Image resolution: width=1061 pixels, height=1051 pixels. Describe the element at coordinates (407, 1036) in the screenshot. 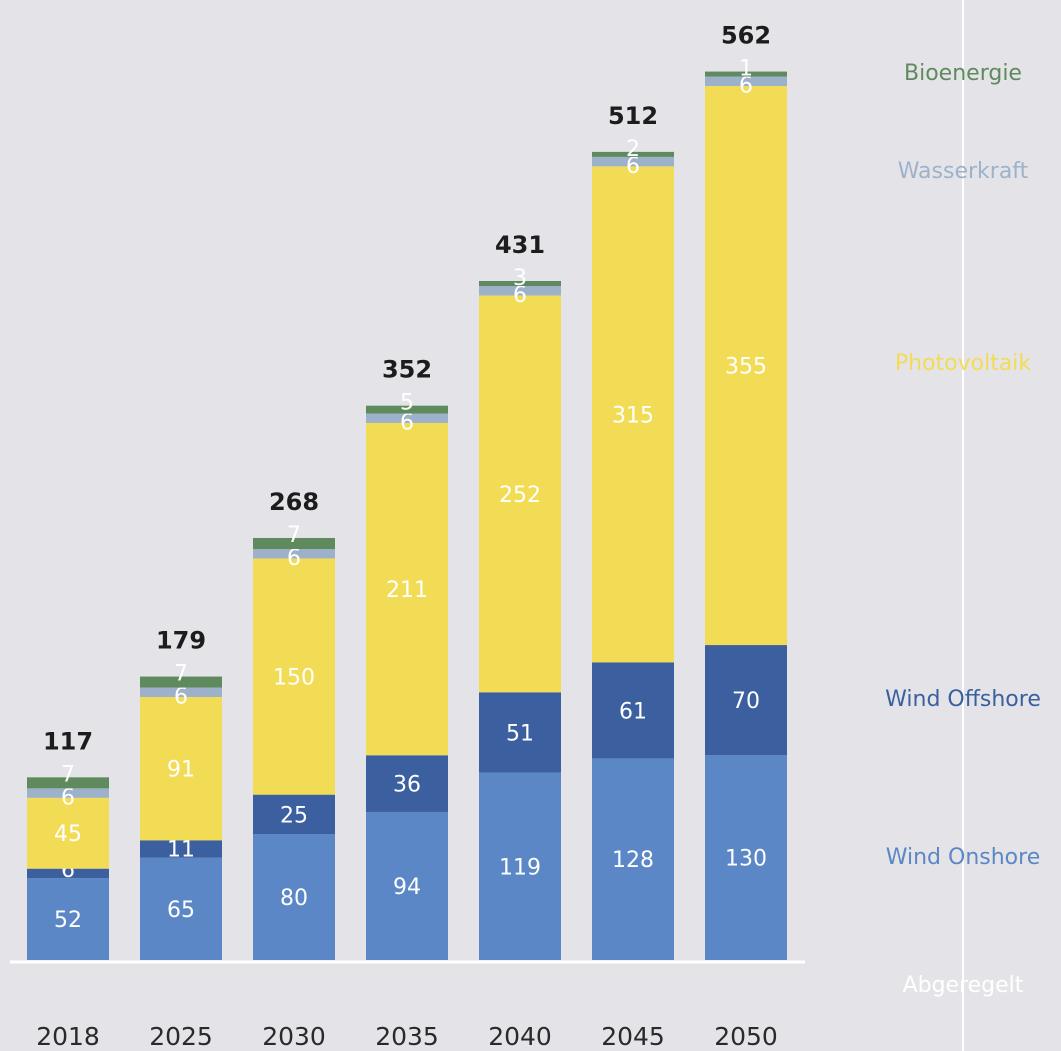

I see `x-tick-2035: 2035` at that location.